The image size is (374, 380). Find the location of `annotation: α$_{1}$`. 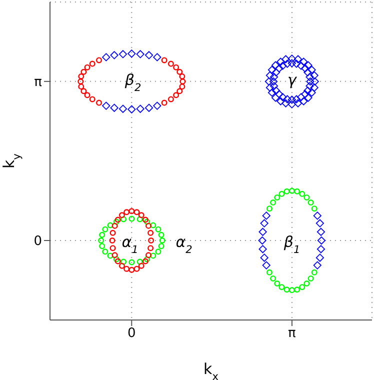

annotation: α$_{1}$ is located at coordinates (130, 244).